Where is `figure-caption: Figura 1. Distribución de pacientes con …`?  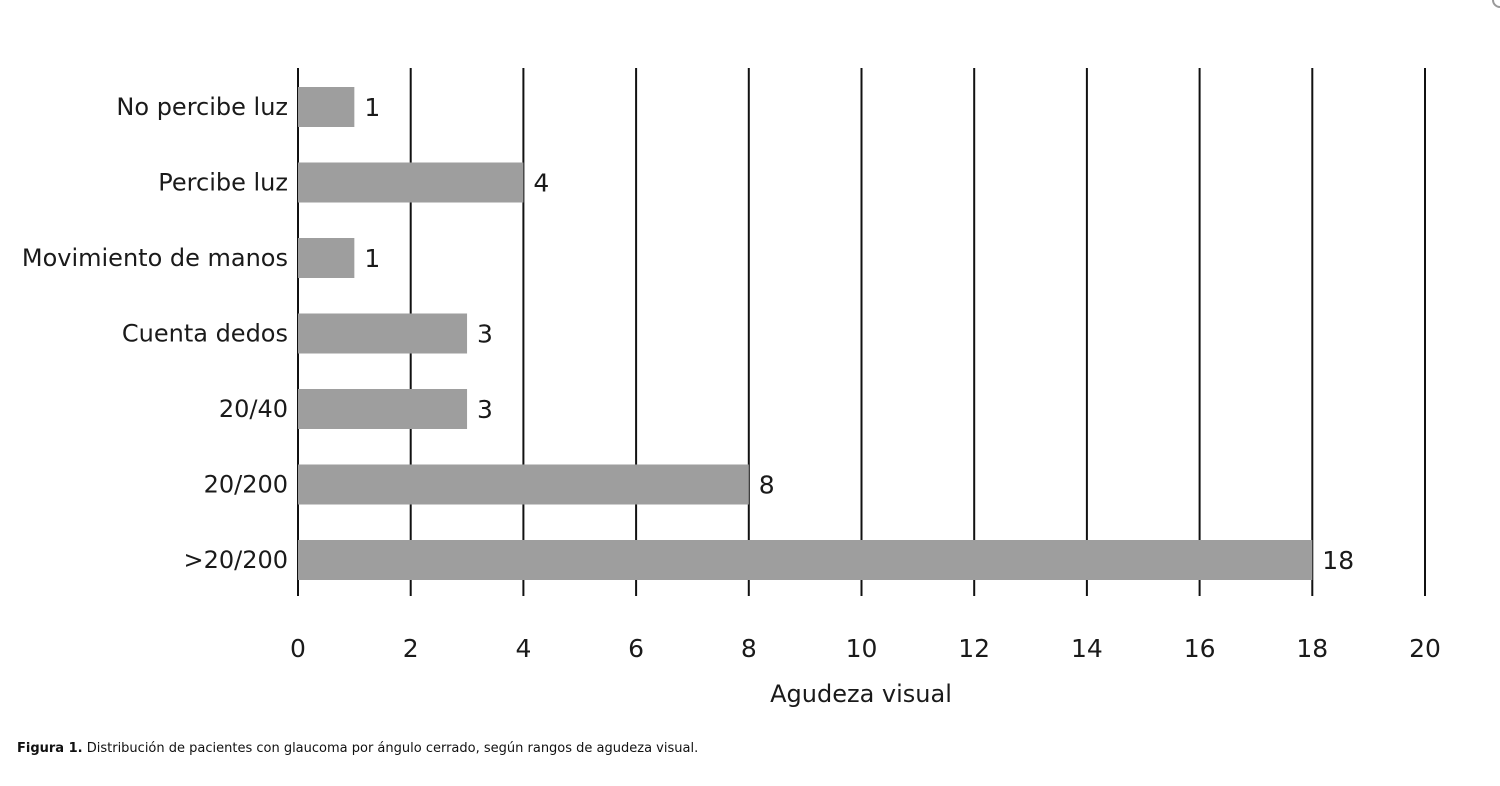 figure-caption: Figura 1. Distribución de pacientes con … is located at coordinates (357, 748).